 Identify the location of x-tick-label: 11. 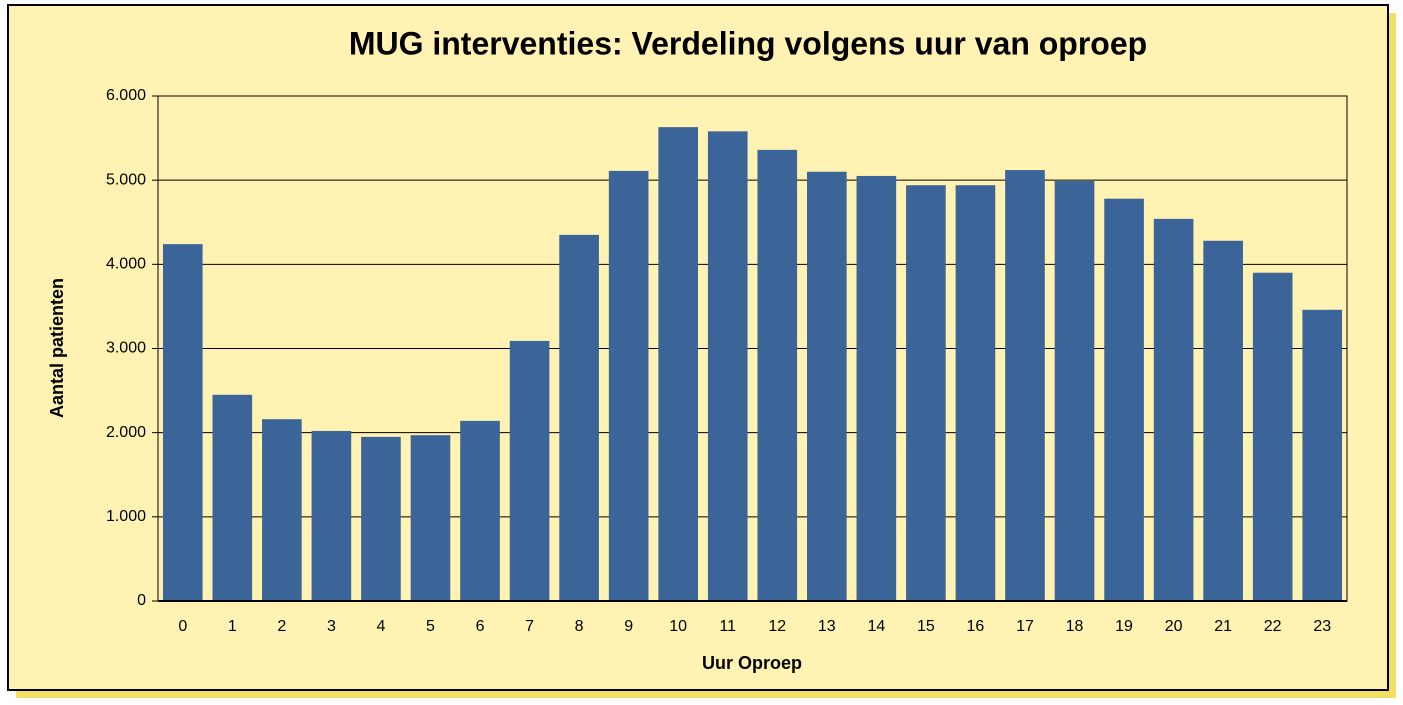
(727, 626).